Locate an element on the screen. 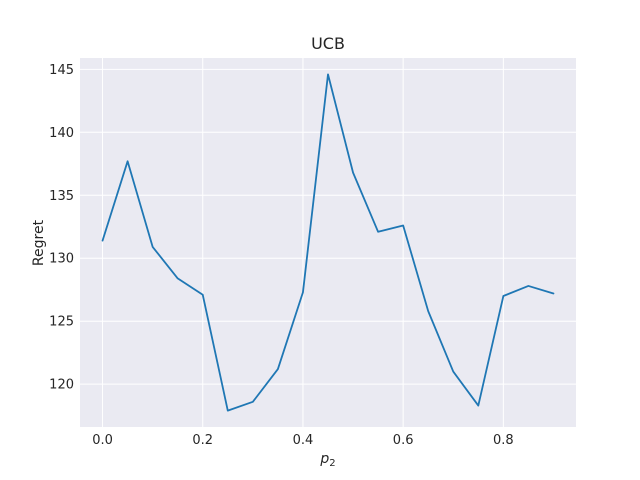  x-tick-label: 0.8 is located at coordinates (503, 440).